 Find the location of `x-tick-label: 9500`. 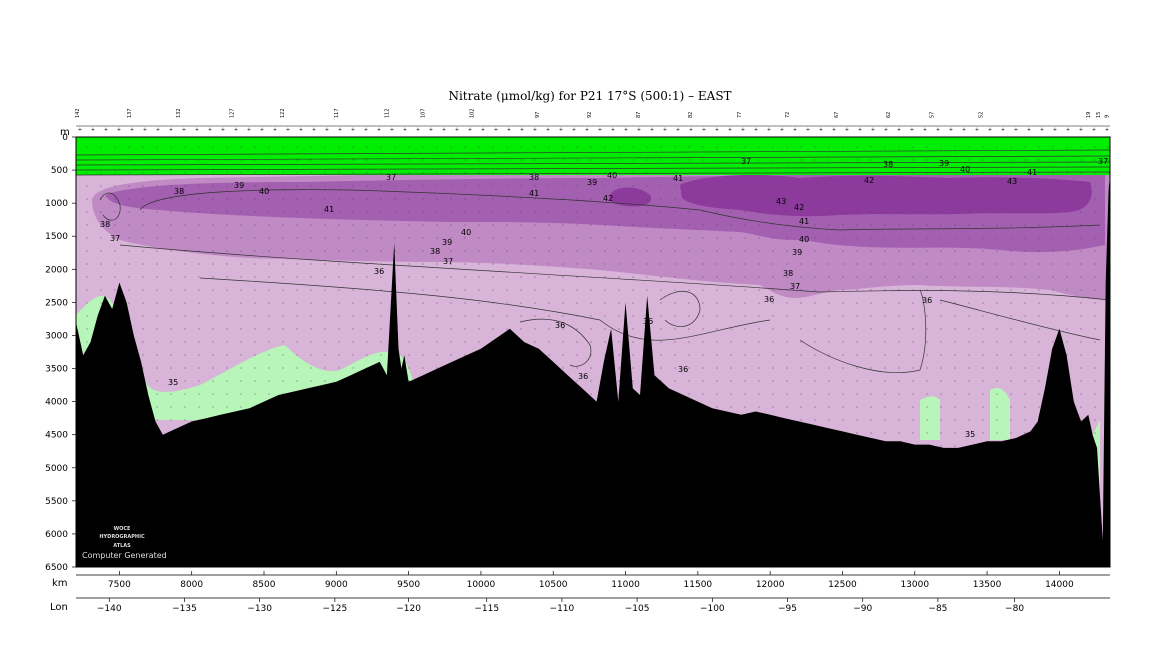

x-tick-label: 9500 is located at coordinates (408, 585).